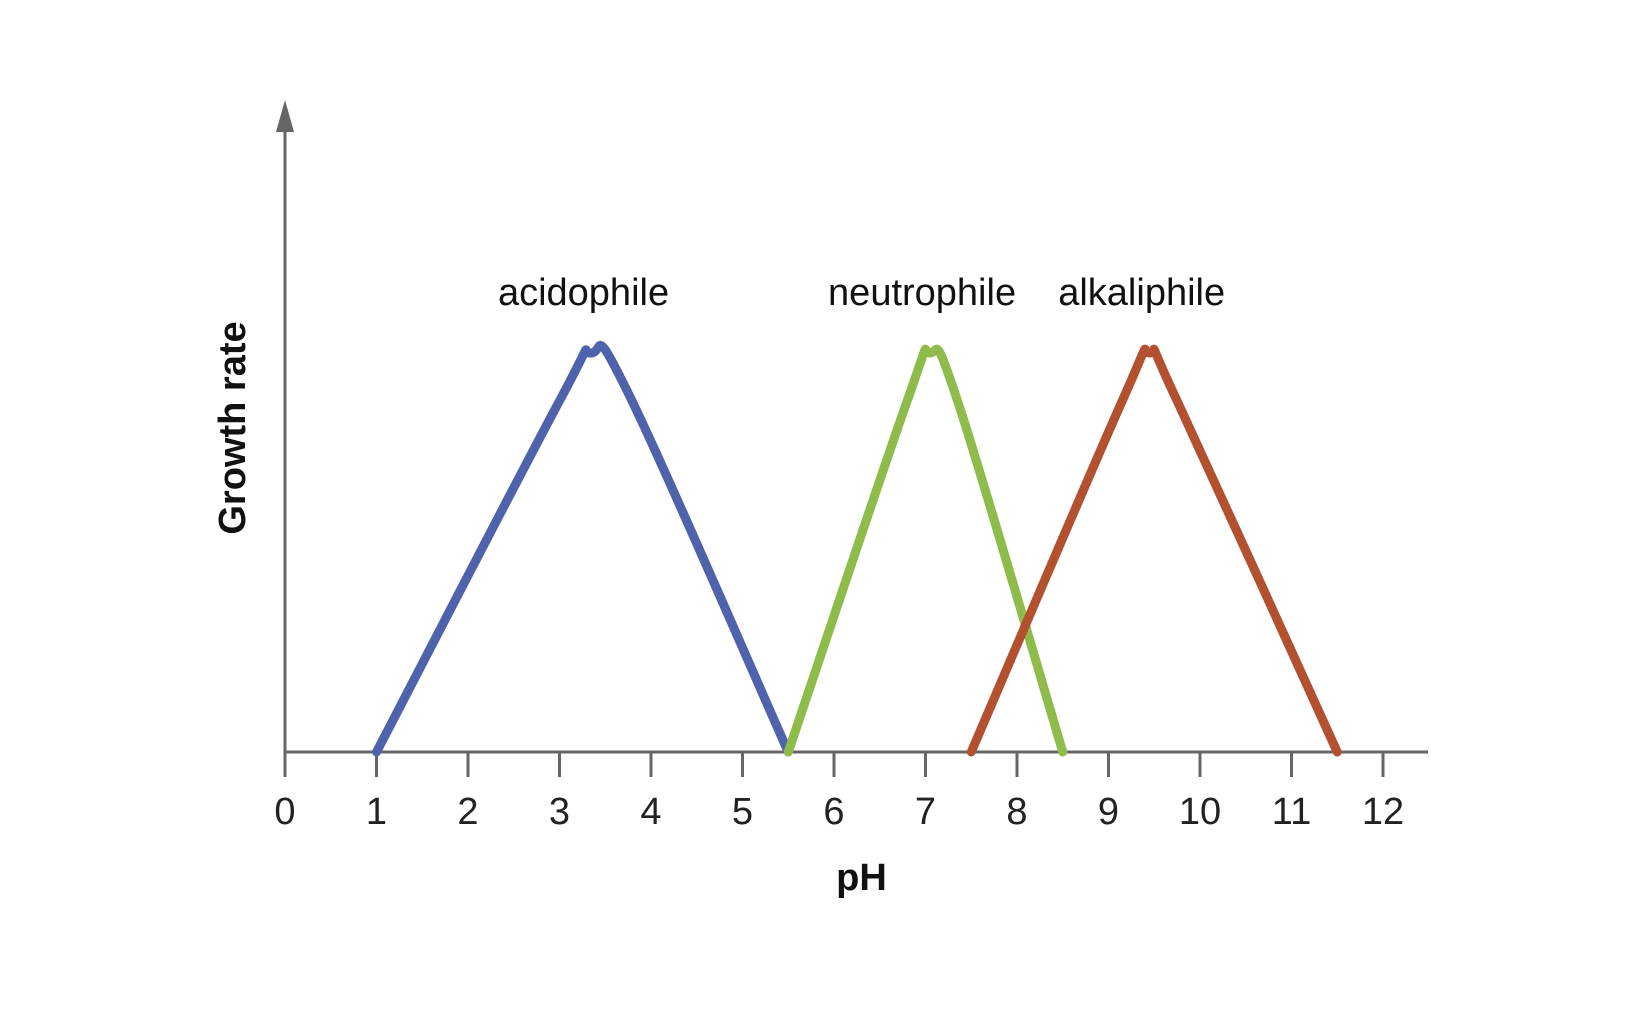 This screenshot has height=1028, width=1652. What do you see at coordinates (650, 812) in the screenshot?
I see `x-tick-label: 4` at bounding box center [650, 812].